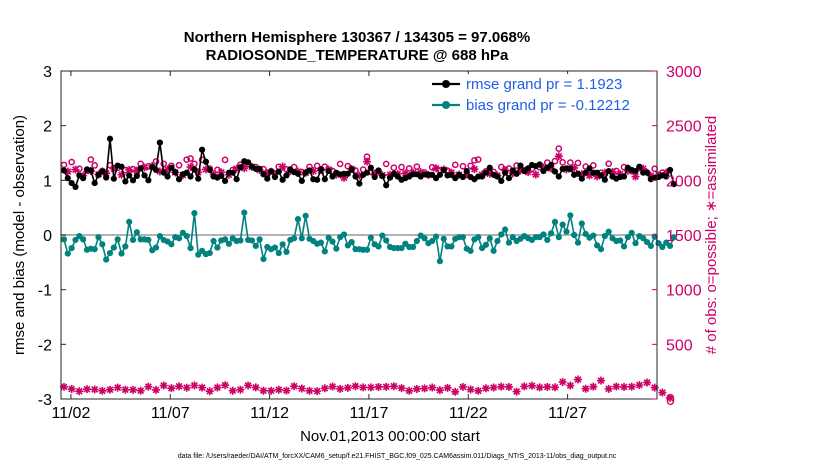  I want to click on y-left-tick-label: -2, so click(45, 345).